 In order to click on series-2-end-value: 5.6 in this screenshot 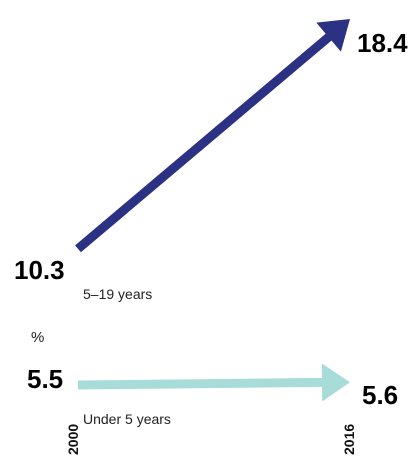, I will do `click(380, 395)`.